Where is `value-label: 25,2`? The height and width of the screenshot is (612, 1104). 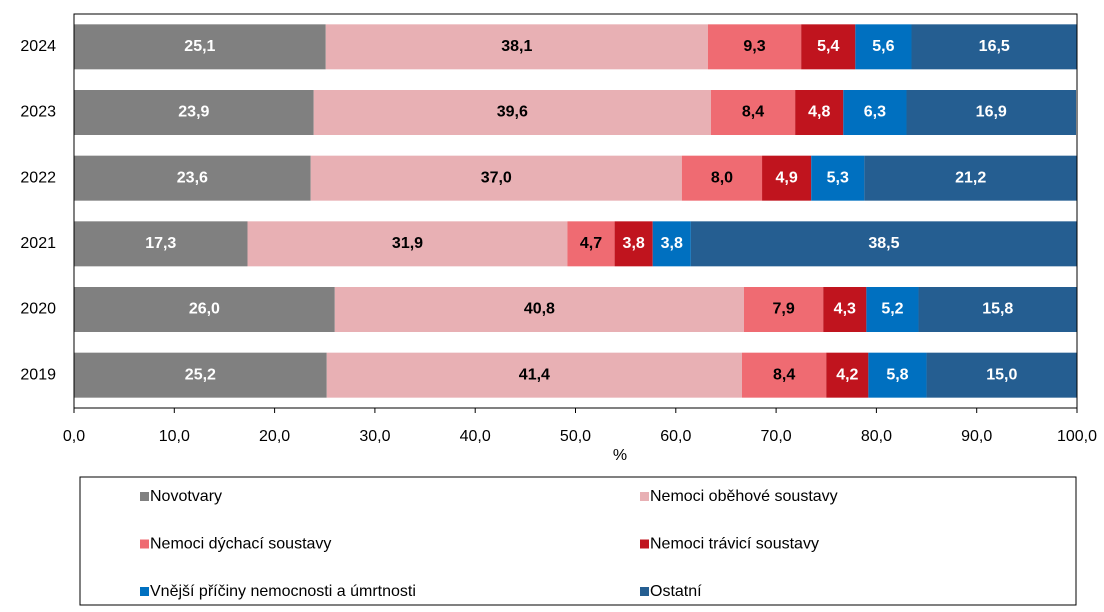 value-label: 25,2 is located at coordinates (200, 374).